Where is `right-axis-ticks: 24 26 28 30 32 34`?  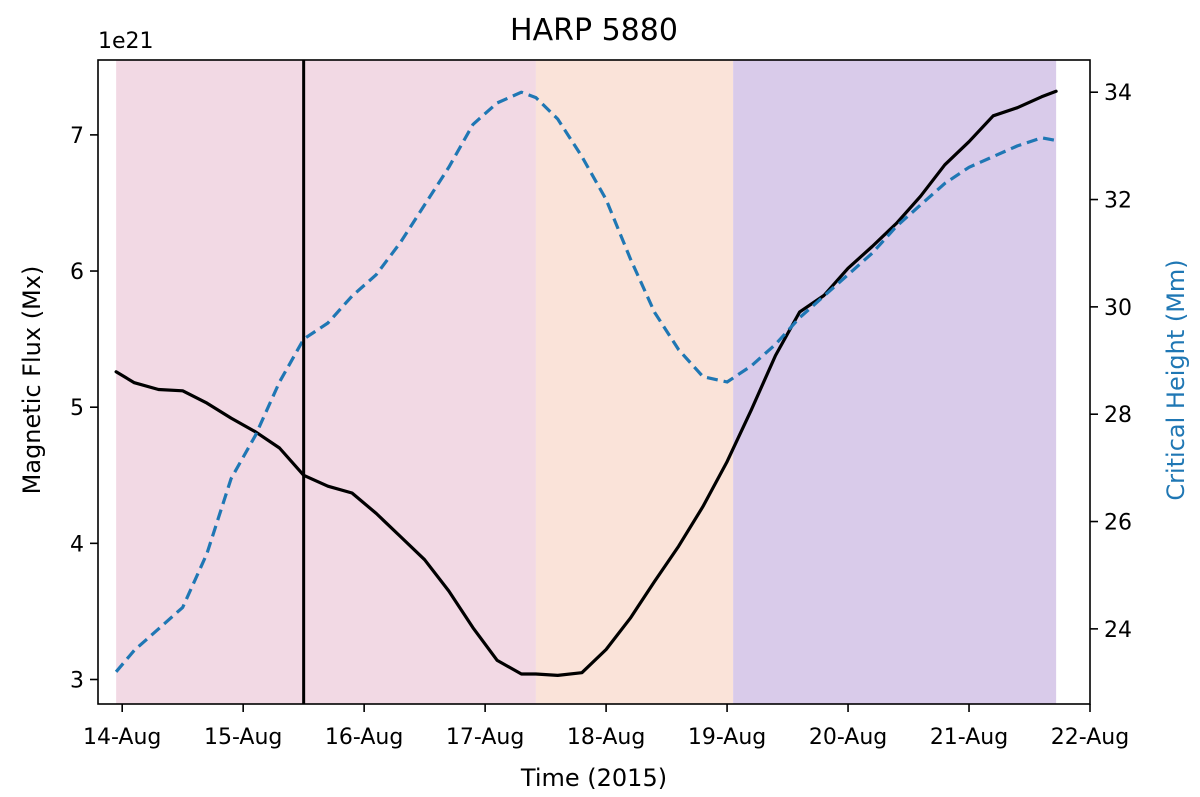 right-axis-ticks: 24 26 28 30 32 34 is located at coordinates (1111, 362).